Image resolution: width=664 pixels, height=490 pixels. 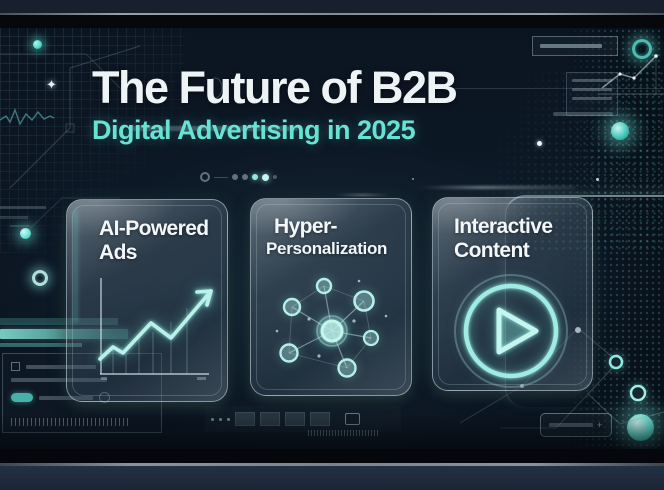 What do you see at coordinates (332, 477) in the screenshot?
I see `monitor-stand-area` at bounding box center [332, 477].